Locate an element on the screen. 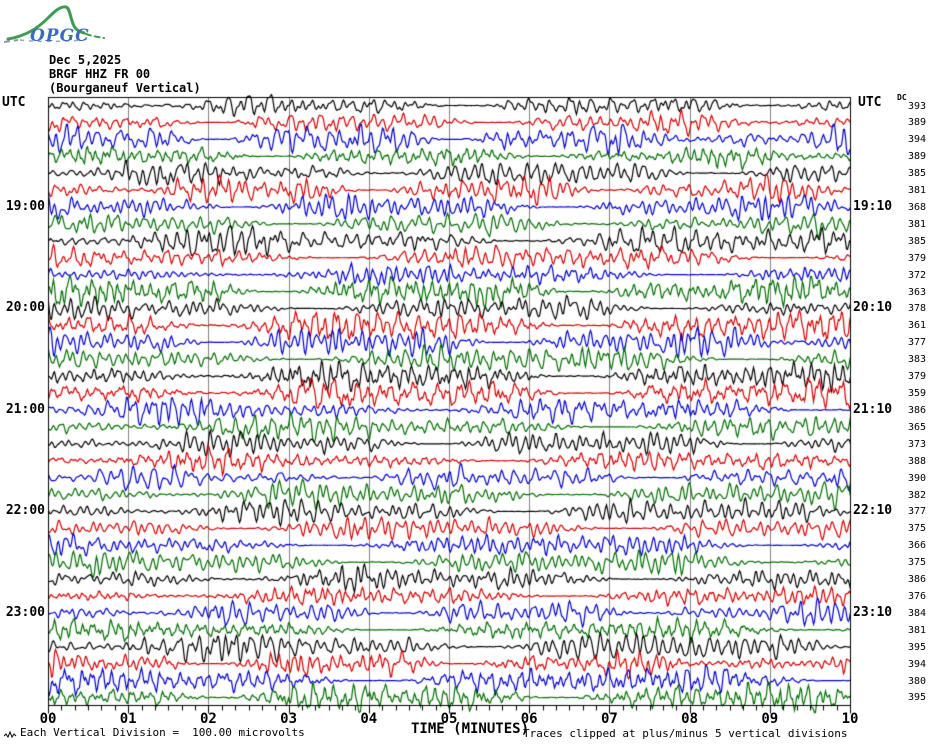  minute-tick-label: 02 is located at coordinates (208, 719).